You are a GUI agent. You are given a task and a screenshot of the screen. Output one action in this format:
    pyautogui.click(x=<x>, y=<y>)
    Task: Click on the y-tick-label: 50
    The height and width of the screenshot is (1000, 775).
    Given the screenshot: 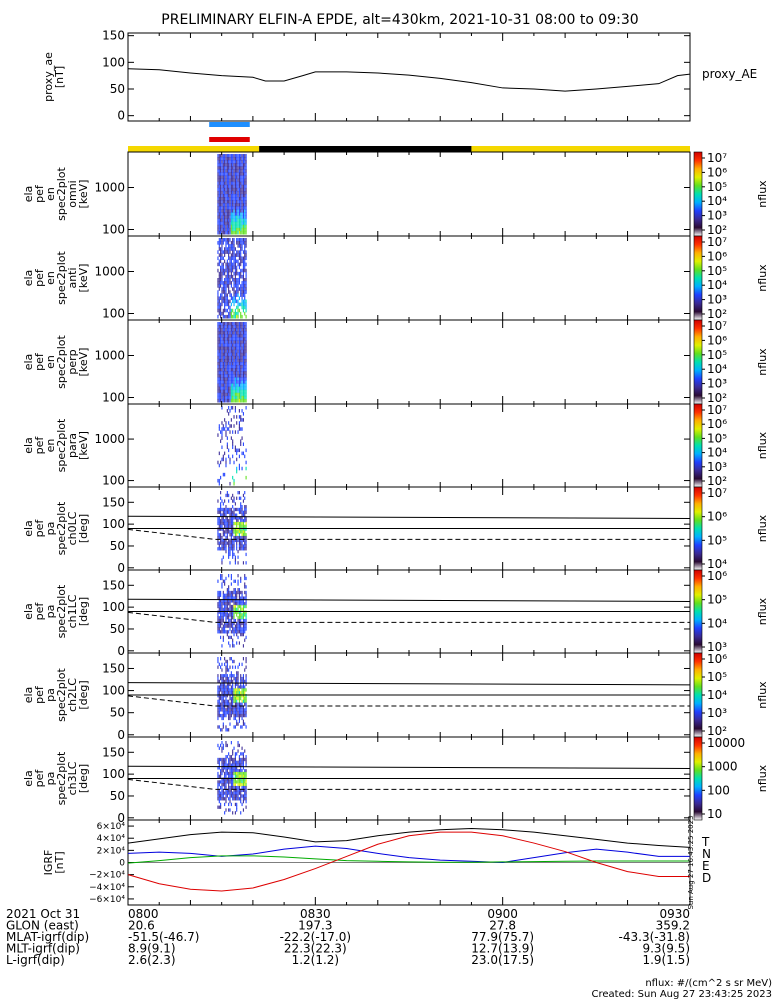 What is the action you would take?
    pyautogui.click(x=117, y=796)
    